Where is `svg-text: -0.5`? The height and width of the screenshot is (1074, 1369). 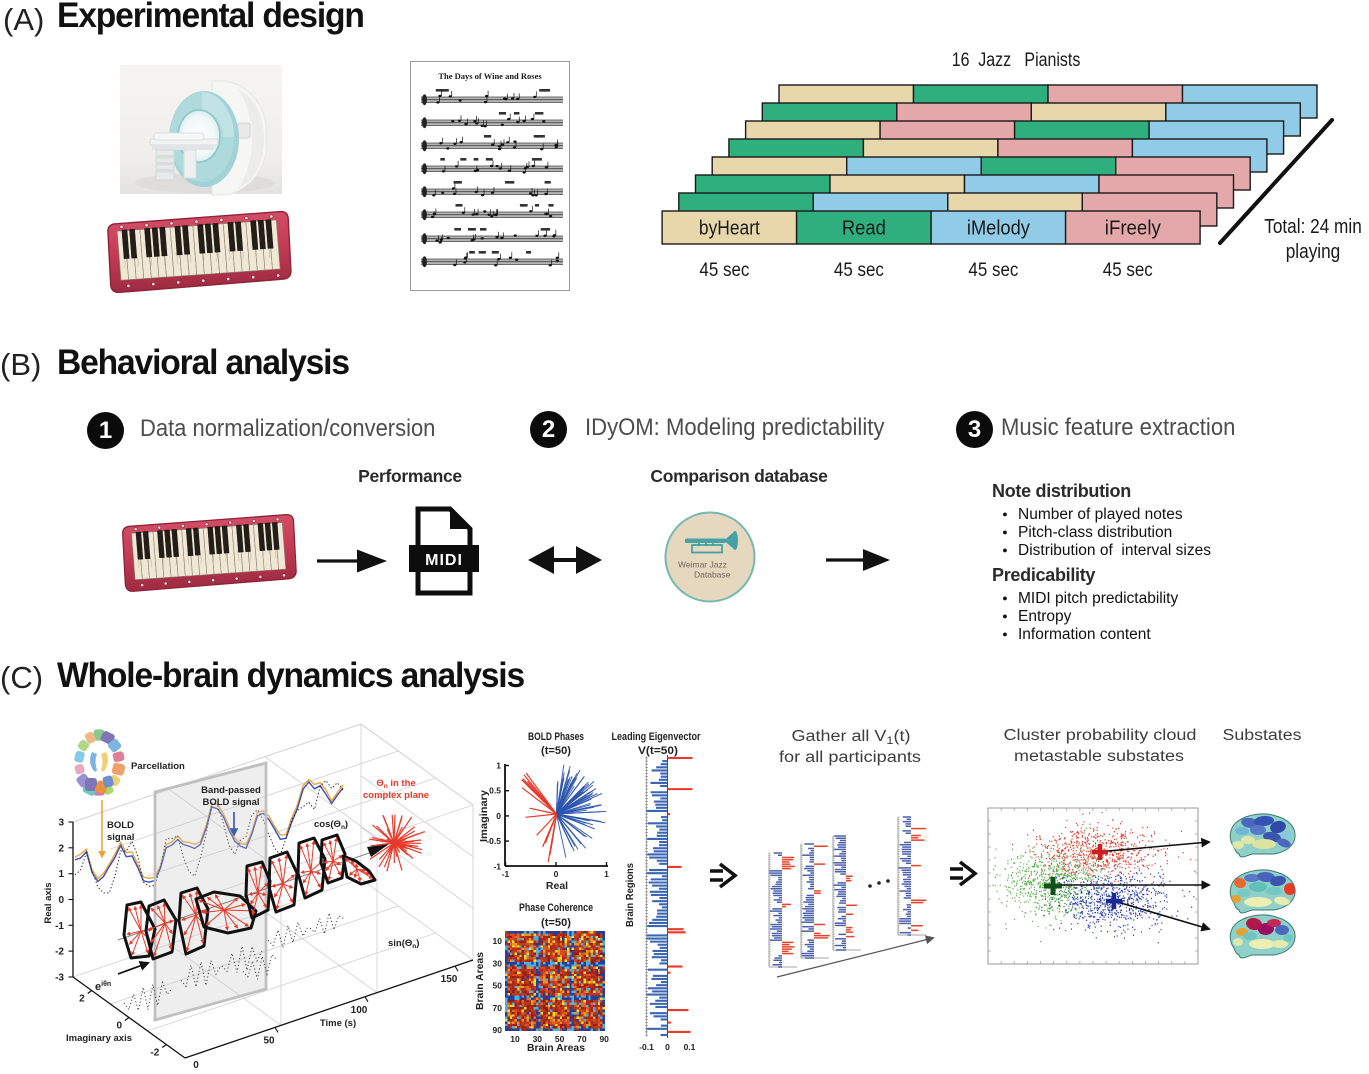
svg-text: -0.5 is located at coordinates (493, 841).